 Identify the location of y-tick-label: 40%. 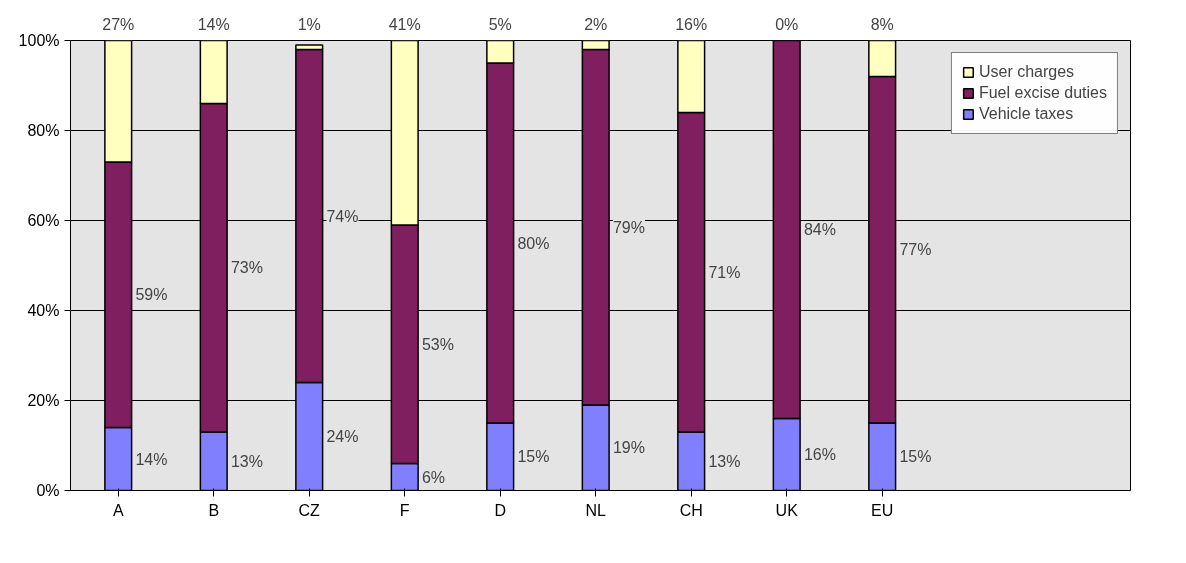
(43, 310).